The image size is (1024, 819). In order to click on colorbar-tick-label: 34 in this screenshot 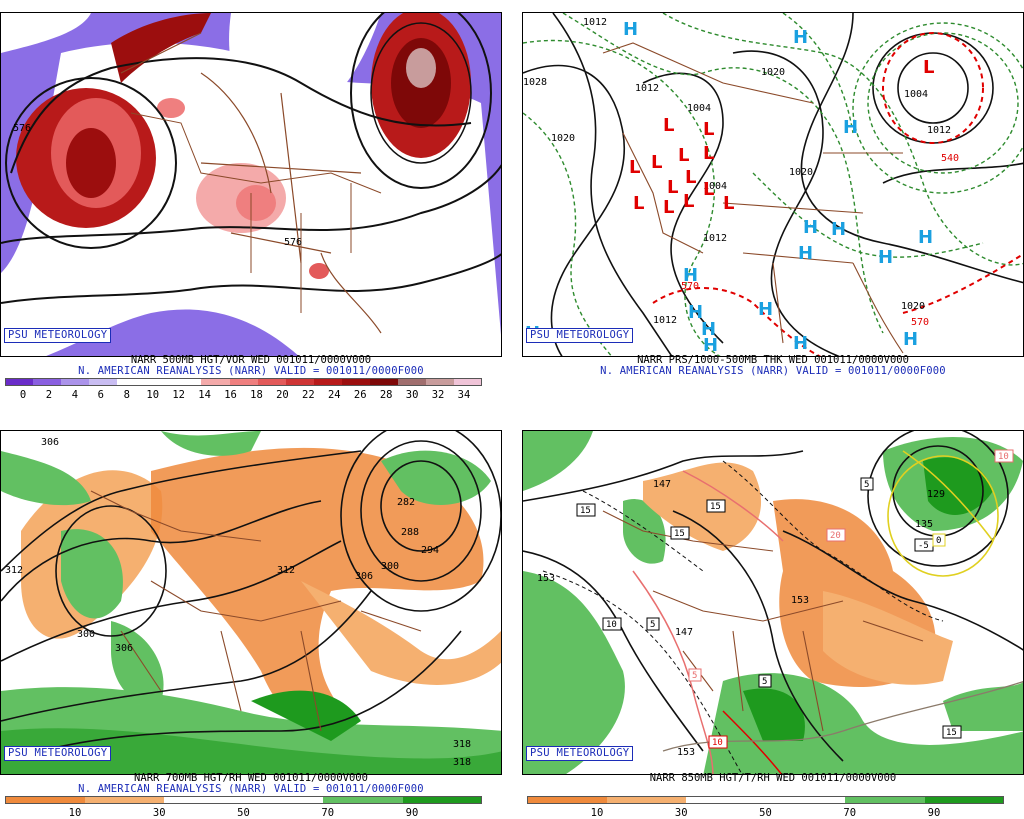, I will do `click(464, 395)`.